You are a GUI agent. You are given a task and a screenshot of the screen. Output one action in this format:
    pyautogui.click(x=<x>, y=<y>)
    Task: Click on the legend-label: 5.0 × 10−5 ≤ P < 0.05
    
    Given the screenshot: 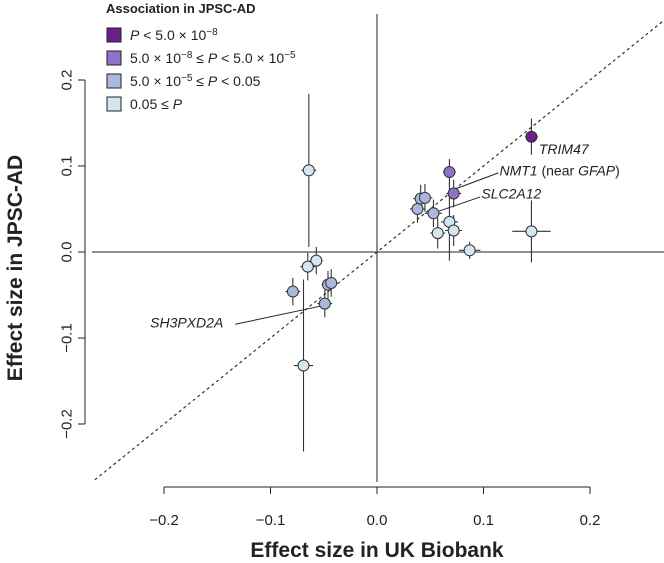 What is the action you would take?
    pyautogui.click(x=195, y=81)
    